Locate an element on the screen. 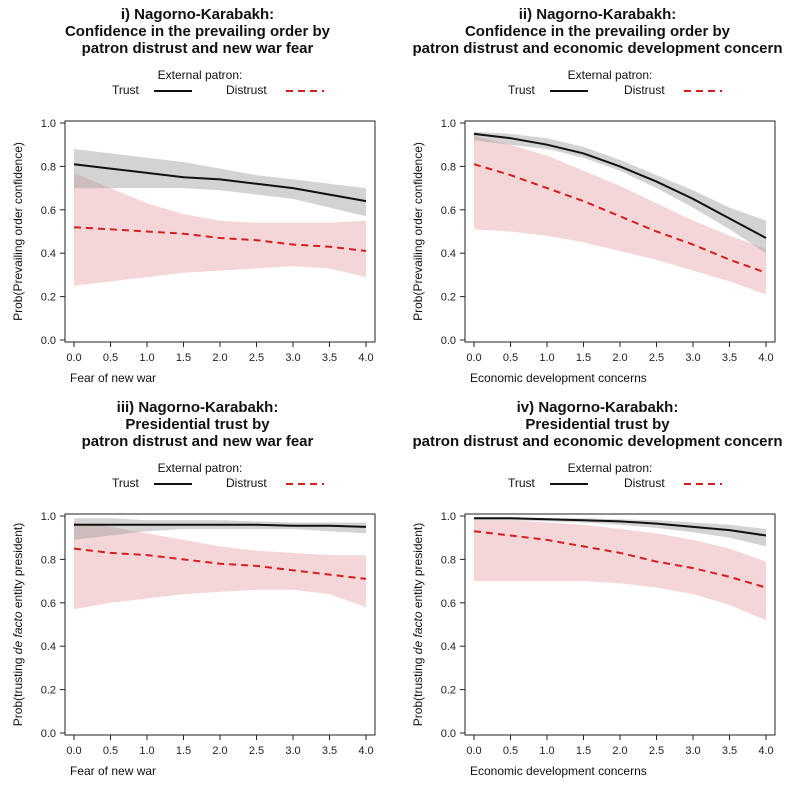 Image resolution: width=799 pixels, height=786 pixels. title-line: ii) Nagorno-Karabakh: is located at coordinates (597, 14).